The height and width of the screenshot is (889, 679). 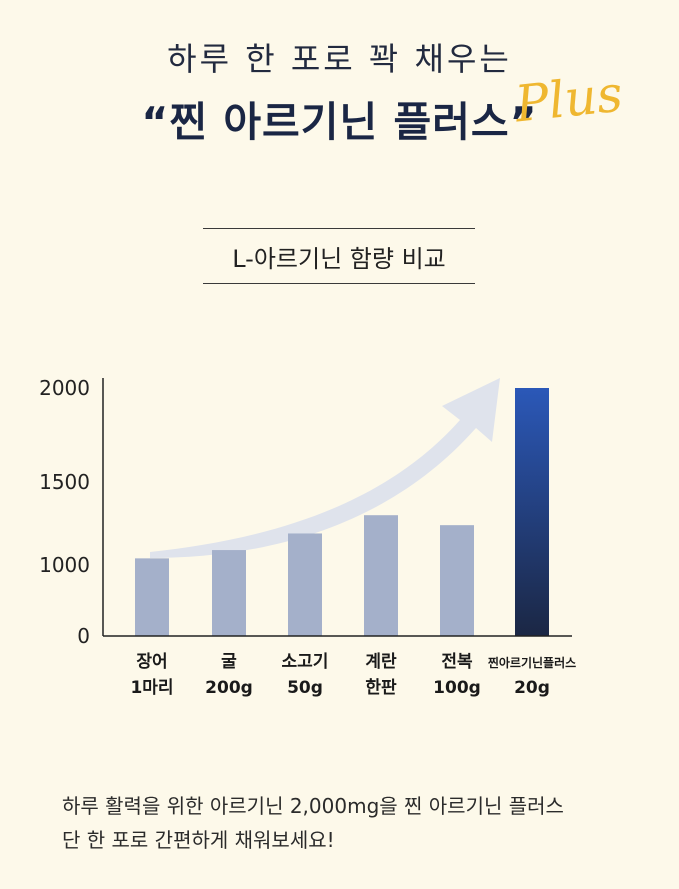 I want to click on category-label-0-1: 1마리, so click(x=151, y=688).